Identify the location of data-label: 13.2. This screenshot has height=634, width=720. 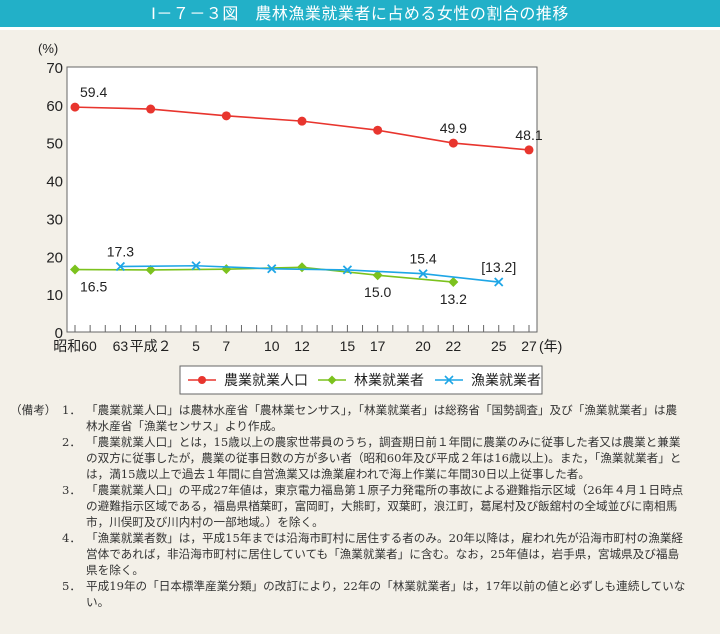
(453, 299).